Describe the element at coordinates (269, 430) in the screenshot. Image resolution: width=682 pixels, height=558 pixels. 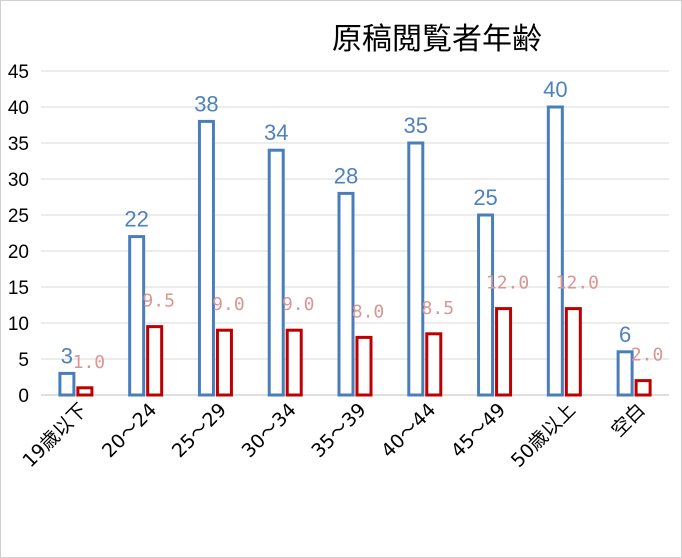
I see `x-tick-label: 30～34` at that location.